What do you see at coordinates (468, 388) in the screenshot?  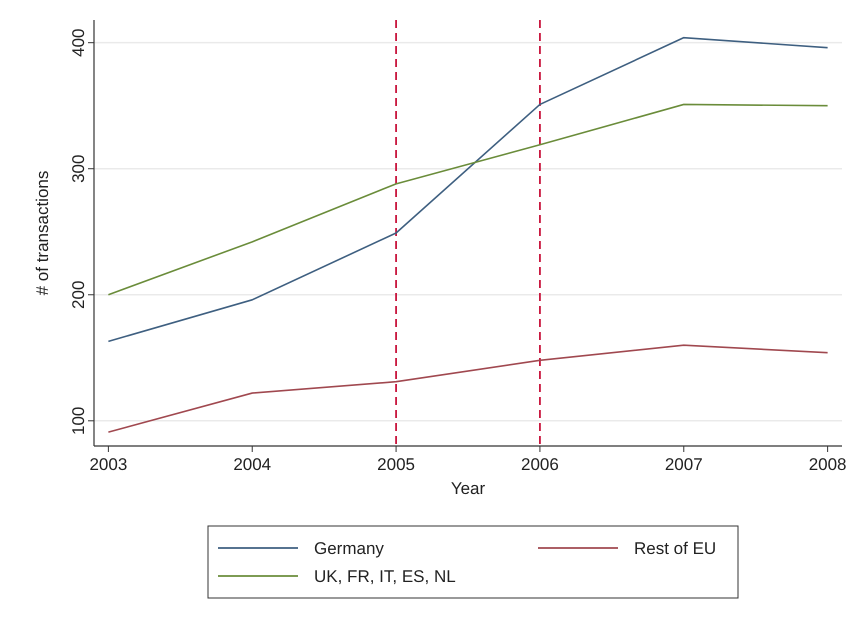 I see `line-series` at bounding box center [468, 388].